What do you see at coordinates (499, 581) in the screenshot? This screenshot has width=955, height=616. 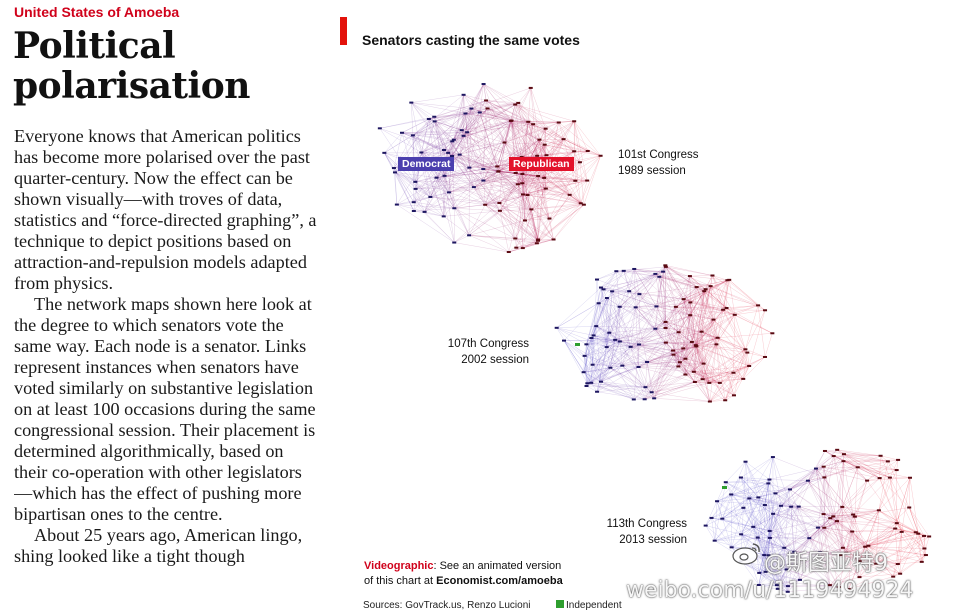 I see `economist-link: Economist.com/amoeba` at bounding box center [499, 581].